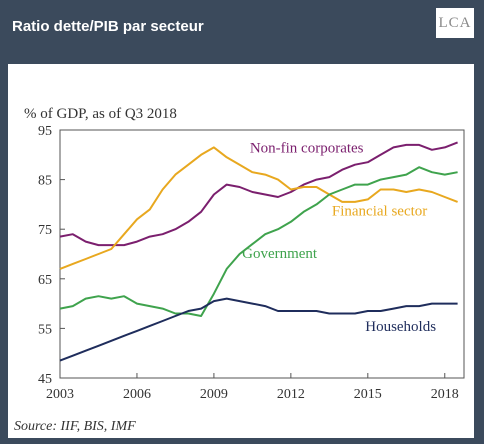 This screenshot has width=484, height=444. Describe the element at coordinates (445, 394) in the screenshot. I see `x-tick-label: 2018` at that location.